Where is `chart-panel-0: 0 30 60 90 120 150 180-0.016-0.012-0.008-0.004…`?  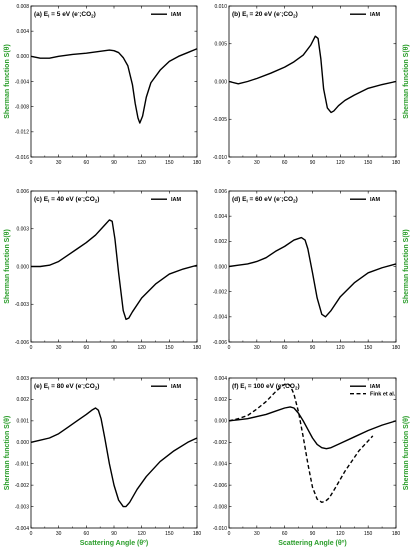 chart-panel-0: 0 30 60 90 120 150 180-0.016-0.012-0.008-0.004… is located at coordinates (102, 85).